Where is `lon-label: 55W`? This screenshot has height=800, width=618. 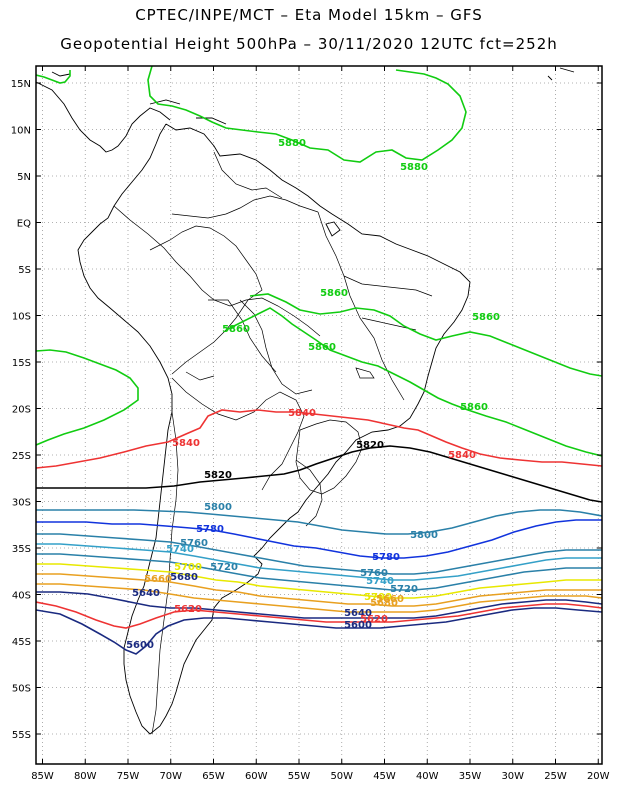
lon-label: 55W is located at coordinates (299, 776).